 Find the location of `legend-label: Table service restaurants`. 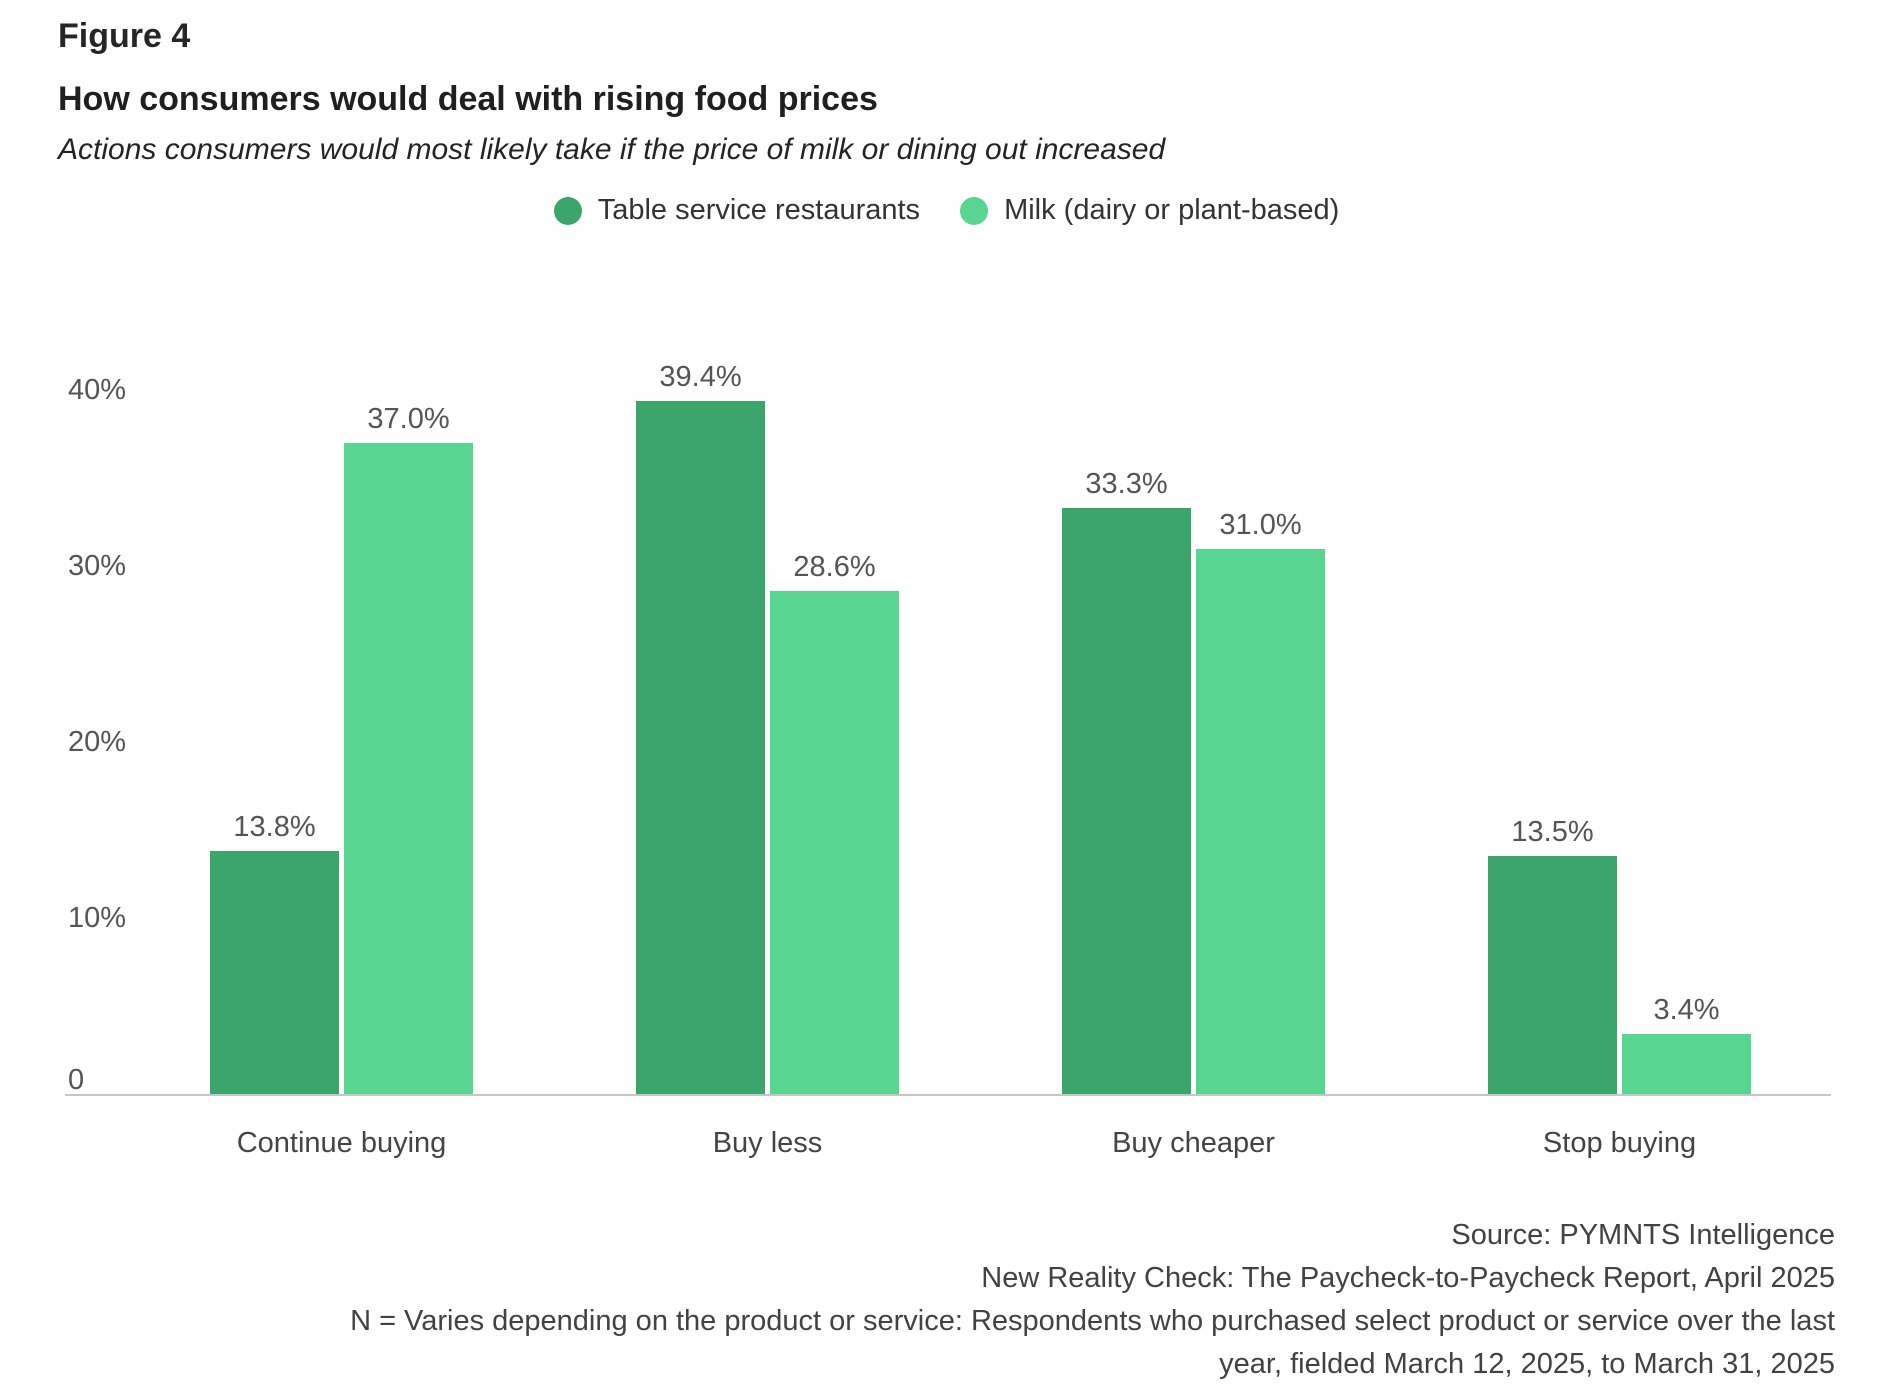

legend-label: Table service restaurants is located at coordinates (759, 210).